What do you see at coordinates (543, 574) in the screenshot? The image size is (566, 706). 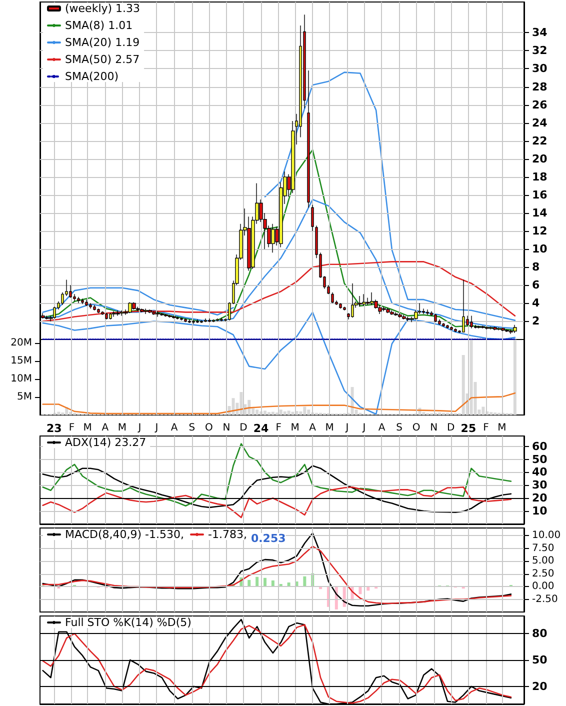 I see `y-tick-label: 2.50` at bounding box center [543, 574].